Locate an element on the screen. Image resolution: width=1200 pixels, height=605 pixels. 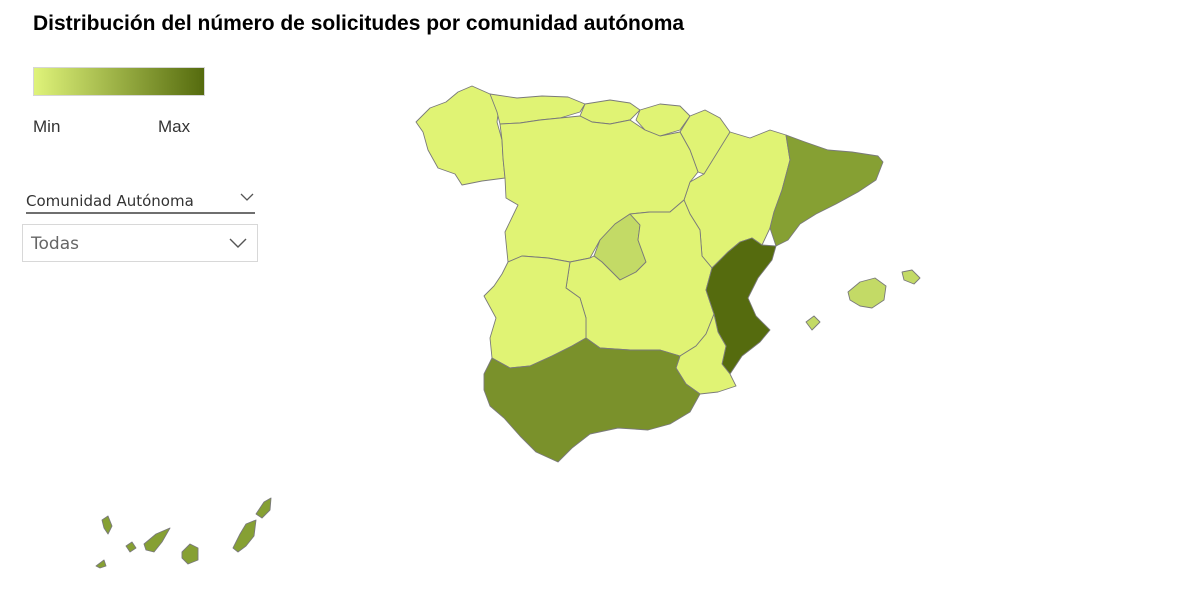
region-illes-balears is located at coordinates (867, 293).